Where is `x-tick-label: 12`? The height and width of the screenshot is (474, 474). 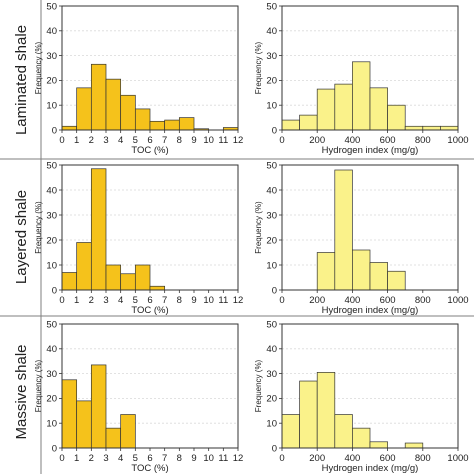 x-tick-label: 12 is located at coordinates (238, 458).